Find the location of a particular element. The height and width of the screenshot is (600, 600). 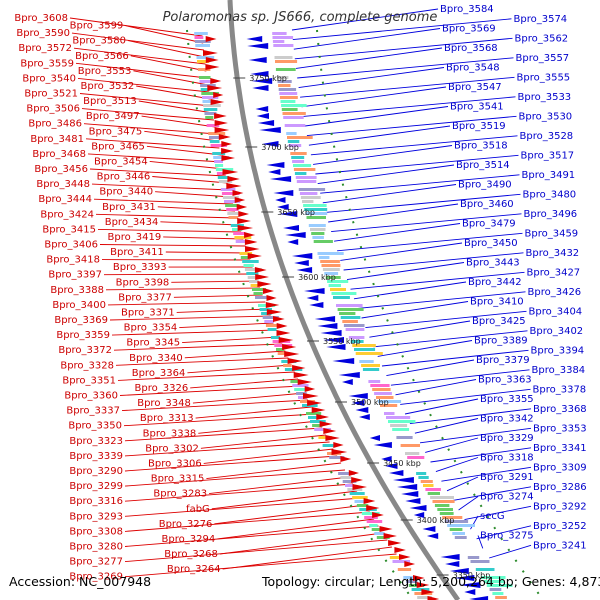

right-gene-label: Bpro_3450 is located at coordinates (491, 243).